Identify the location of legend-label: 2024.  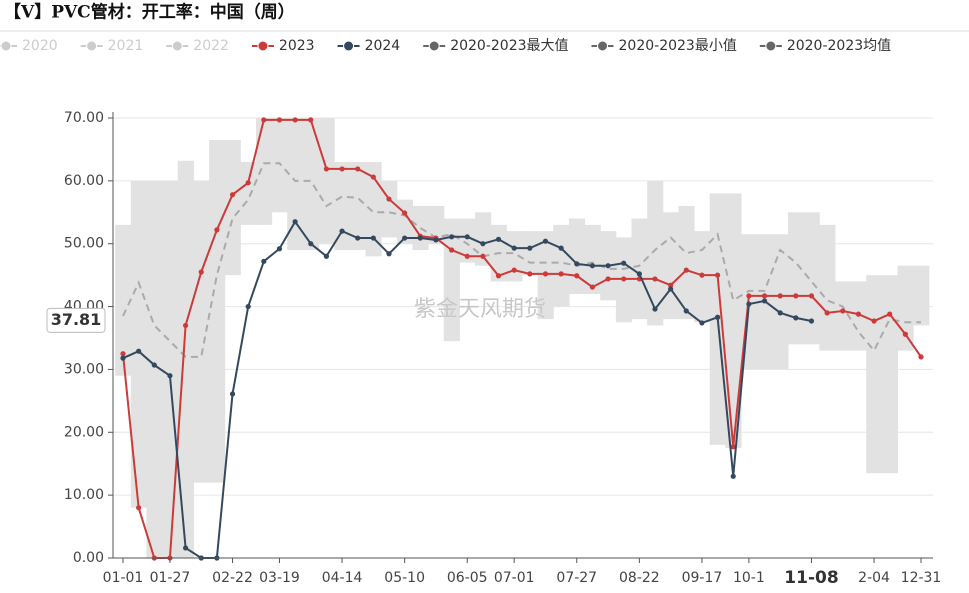
(383, 46).